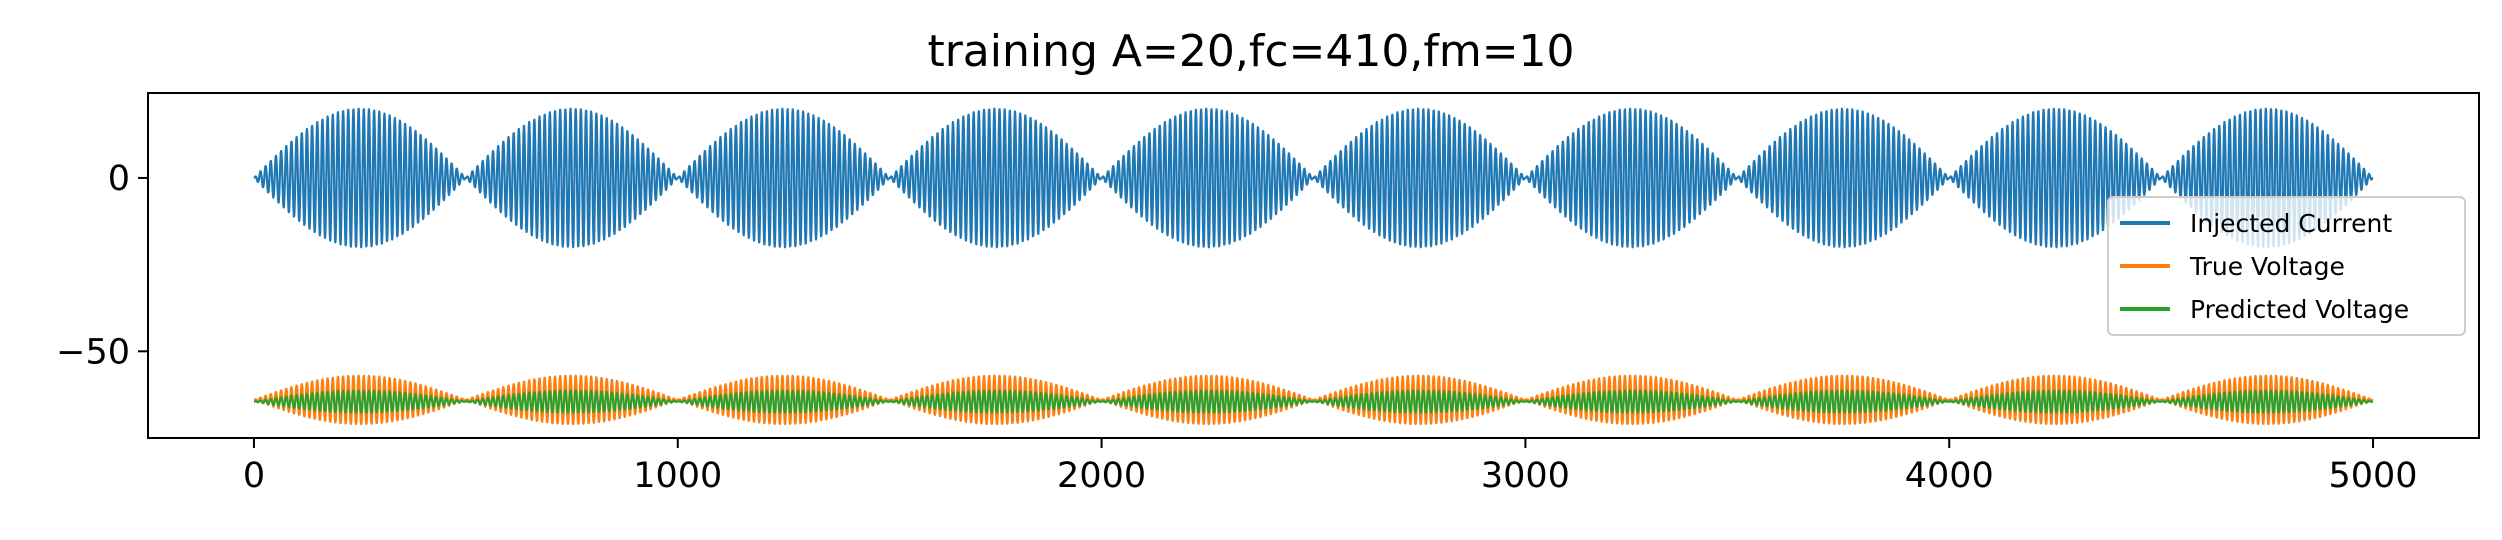 Image resolution: width=2502 pixels, height=540 pixels. Describe the element at coordinates (2299, 309) in the screenshot. I see `legend-label: Predicted Voltage` at that location.